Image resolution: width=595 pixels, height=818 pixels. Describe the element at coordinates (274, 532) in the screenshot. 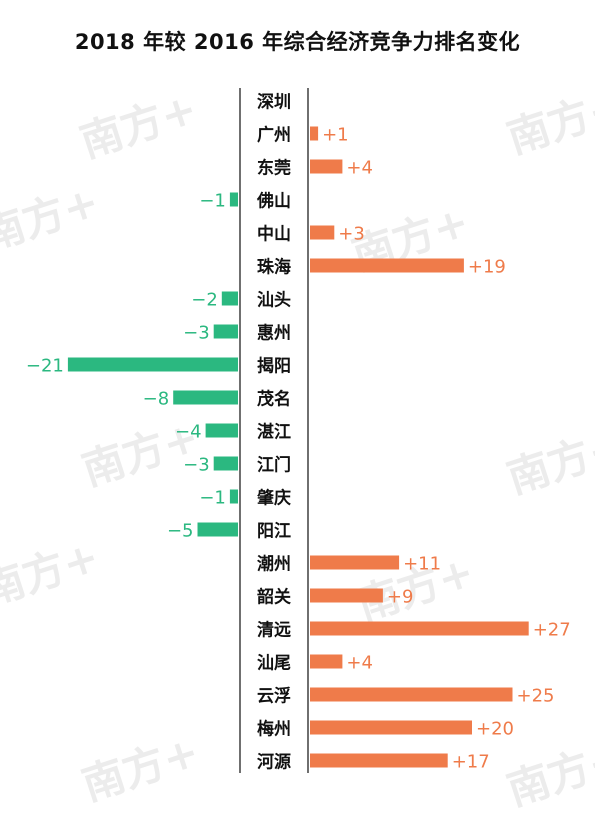

I see `category-label: 阳江` at that location.